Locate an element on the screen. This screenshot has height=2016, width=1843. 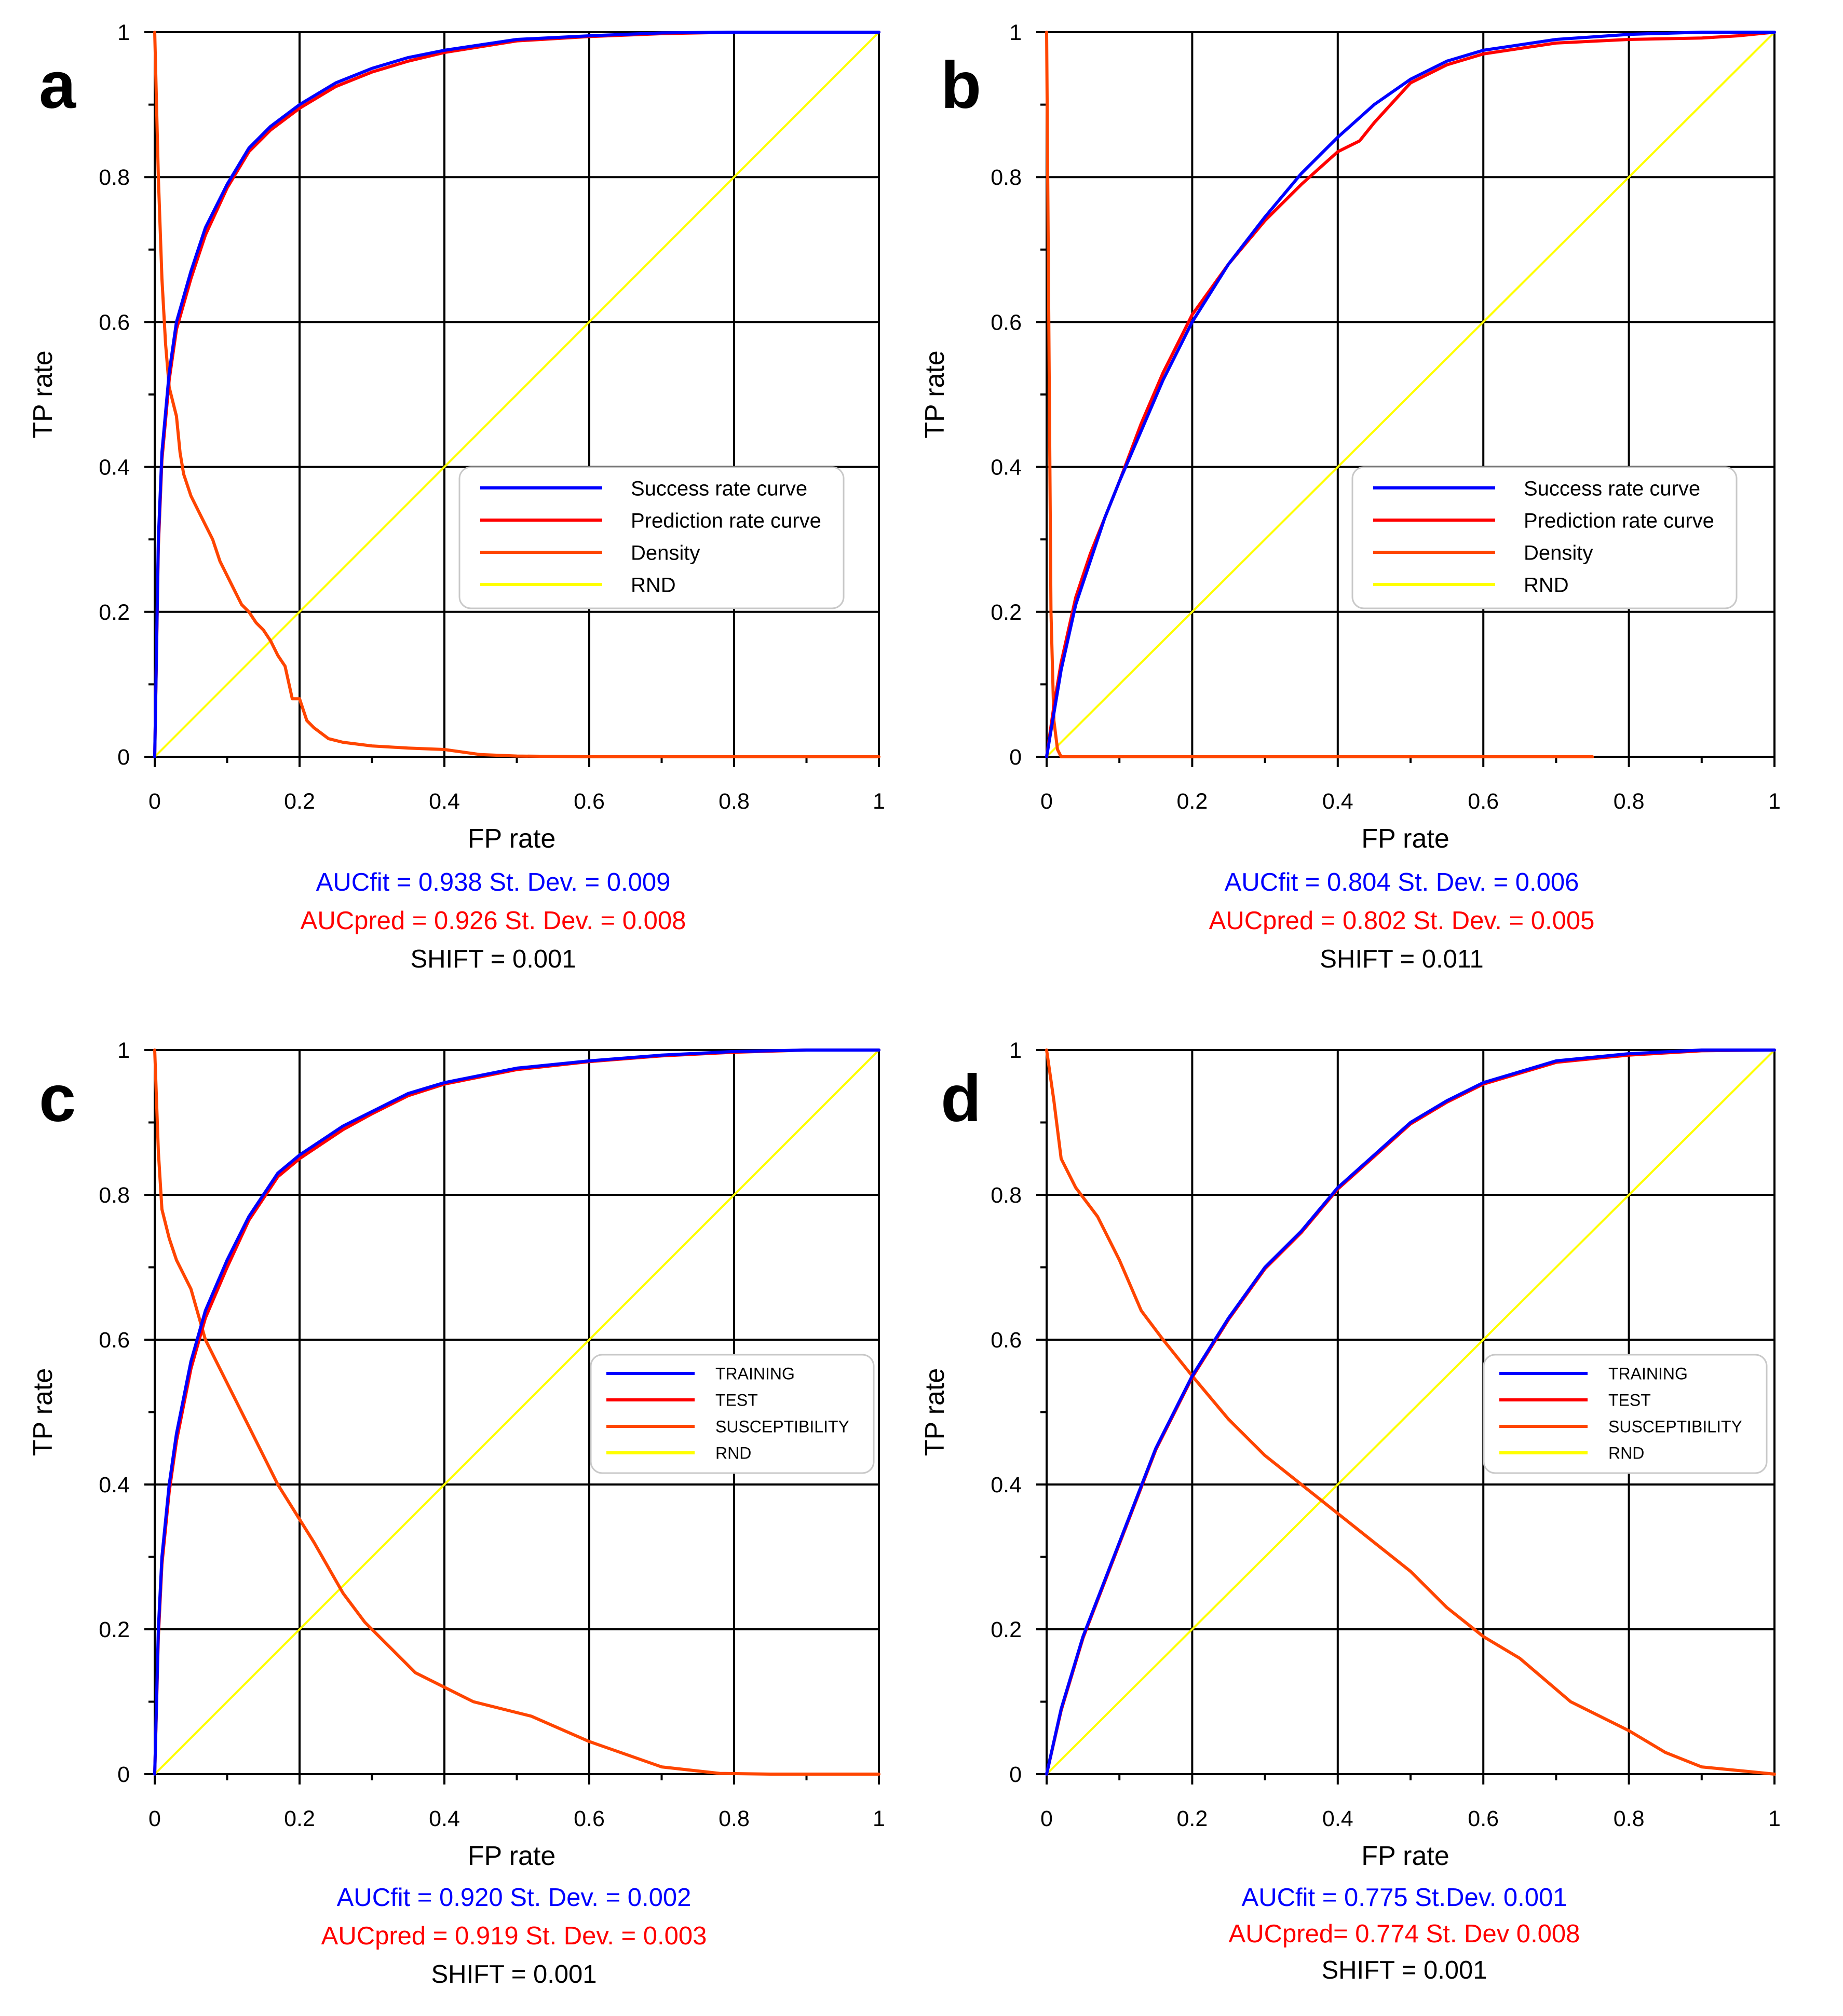
legend-label: TRAINING is located at coordinates (755, 1374).